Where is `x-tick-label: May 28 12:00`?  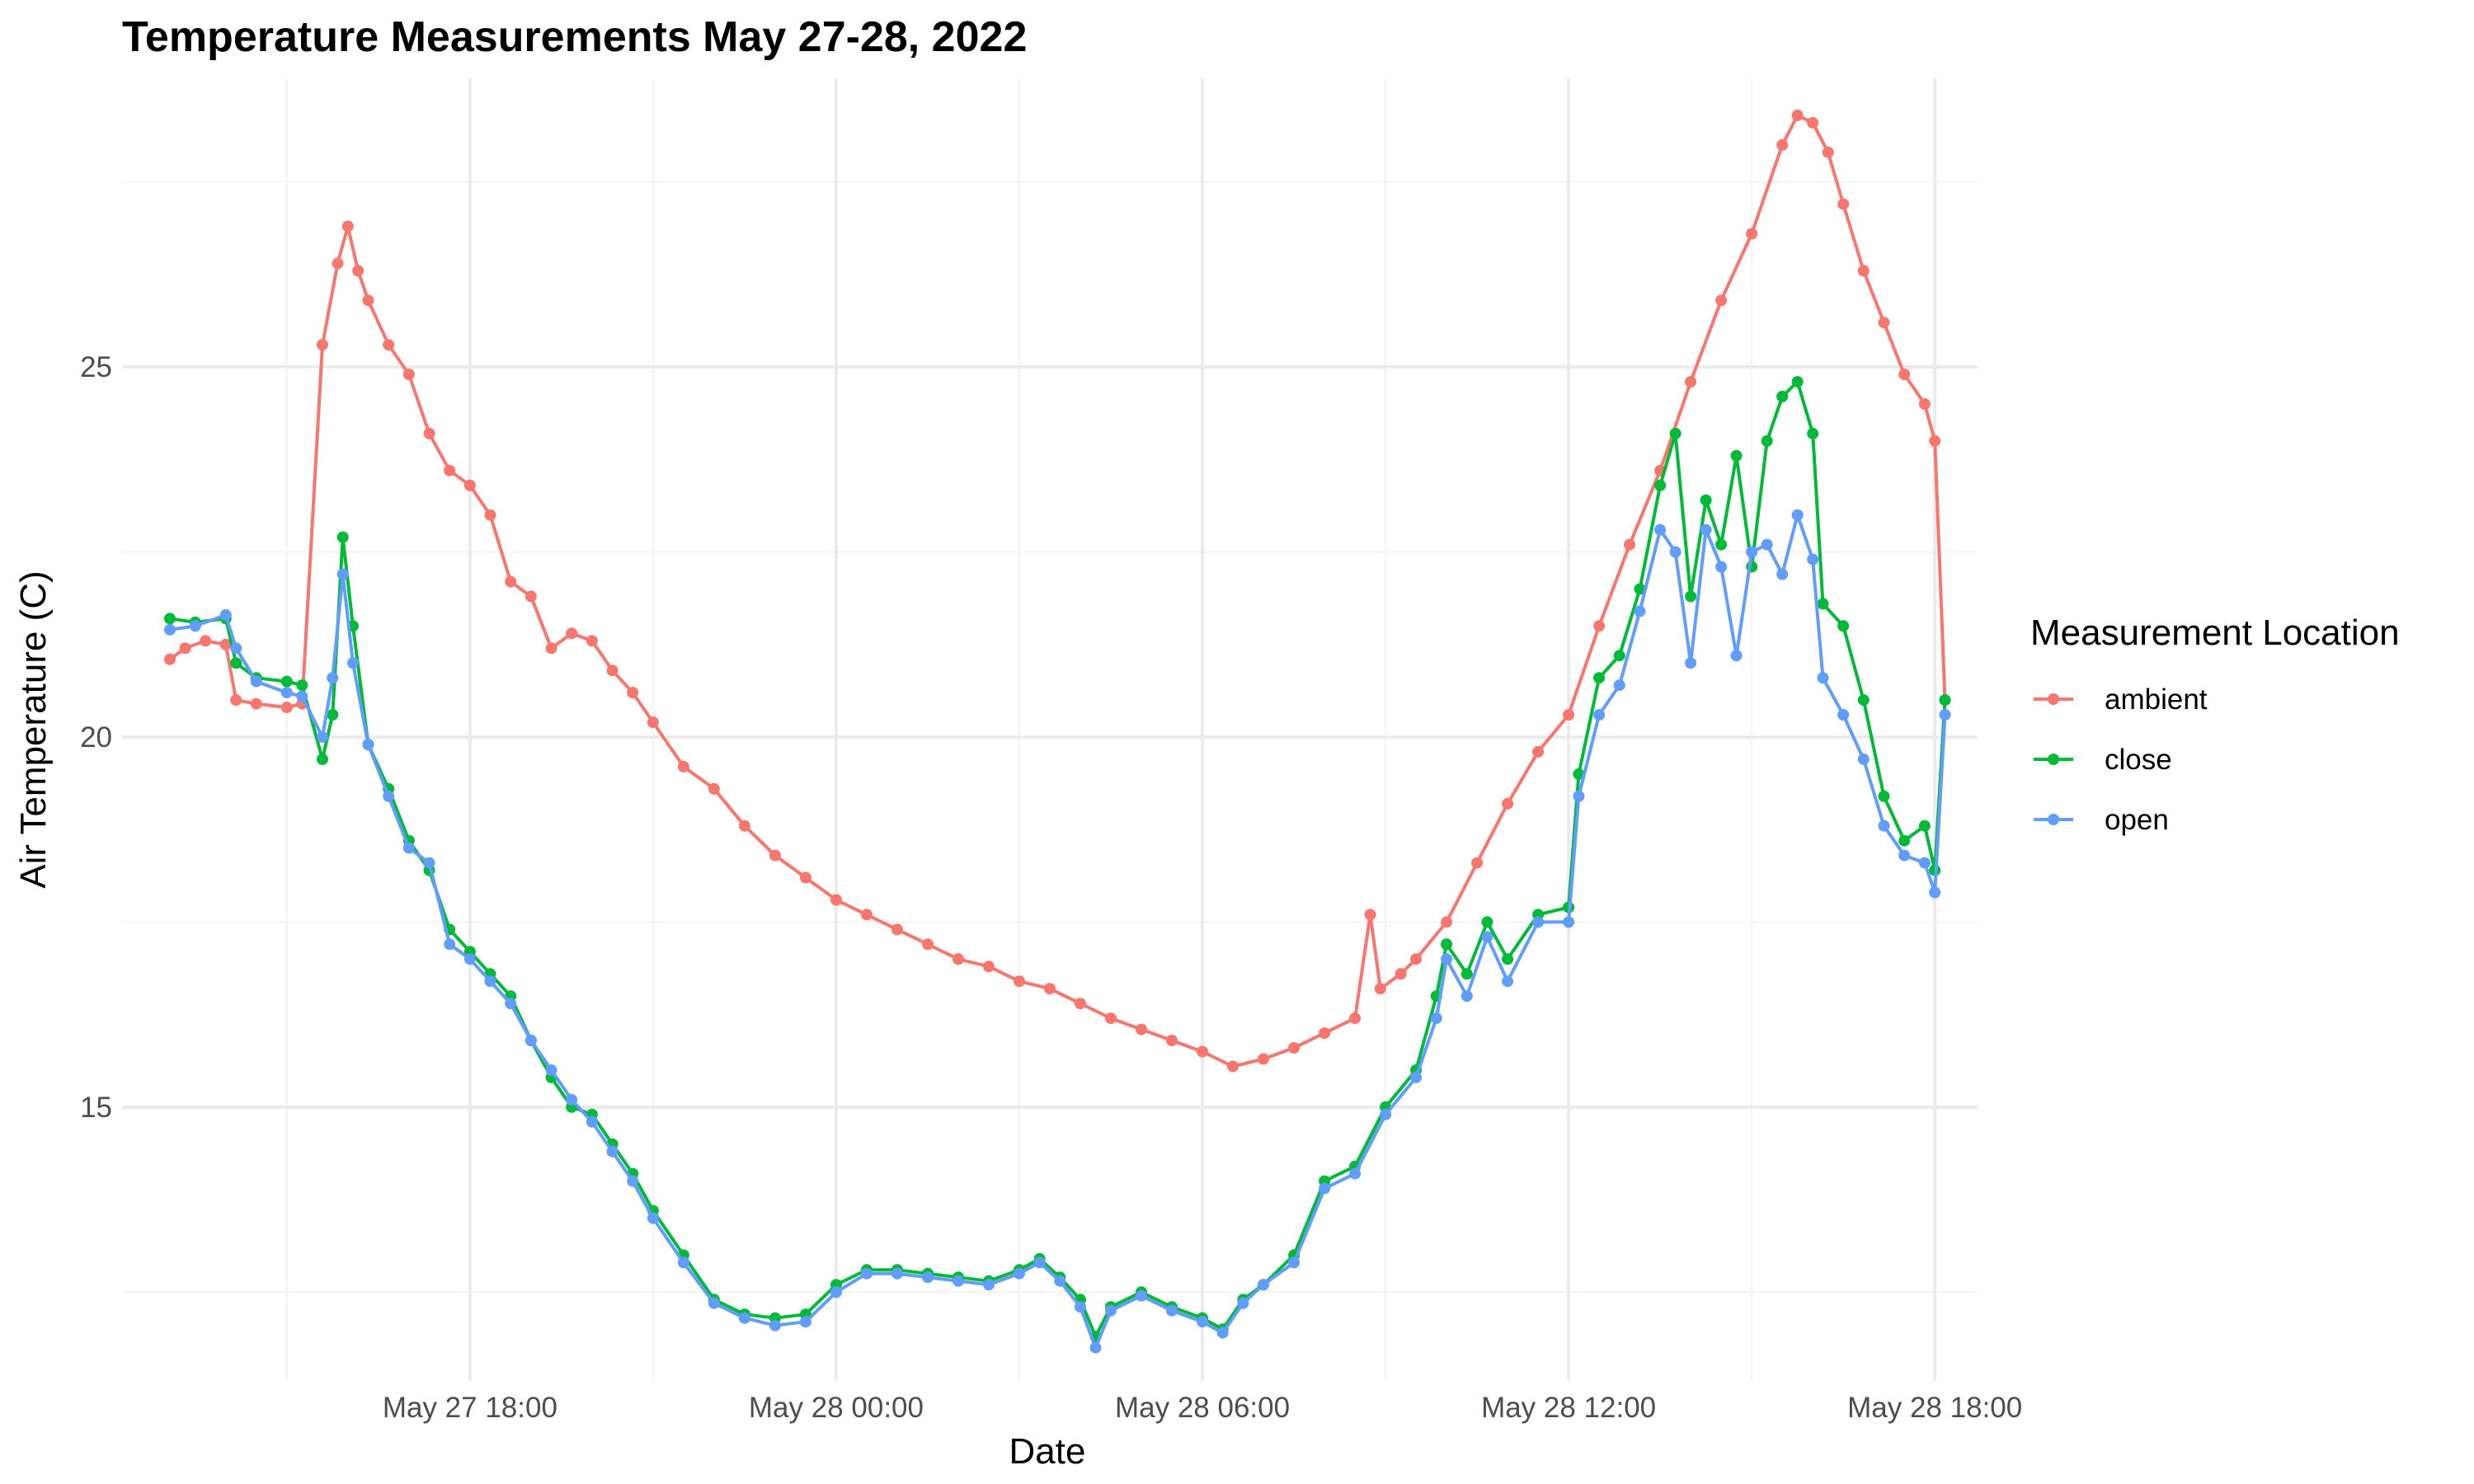 x-tick-label: May 28 12:00 is located at coordinates (1568, 1408).